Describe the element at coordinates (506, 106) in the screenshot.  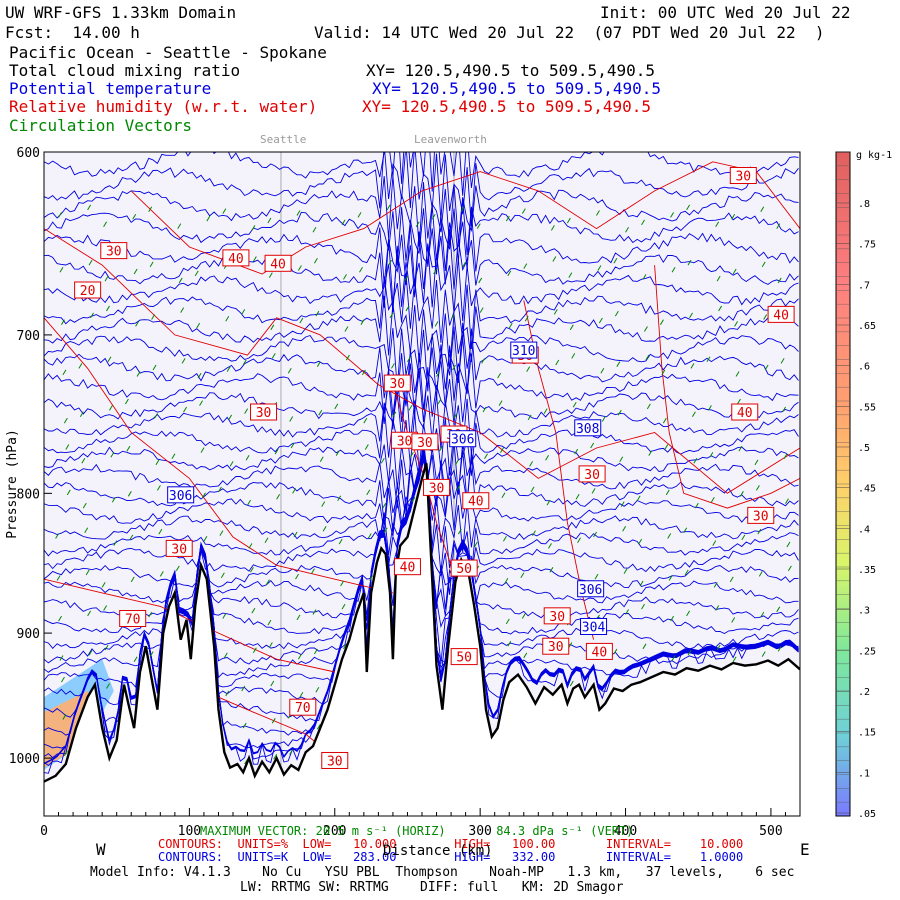
I see `var-rh-xy: XY= 120.5,490.5 to 509.5,490.5` at that location.